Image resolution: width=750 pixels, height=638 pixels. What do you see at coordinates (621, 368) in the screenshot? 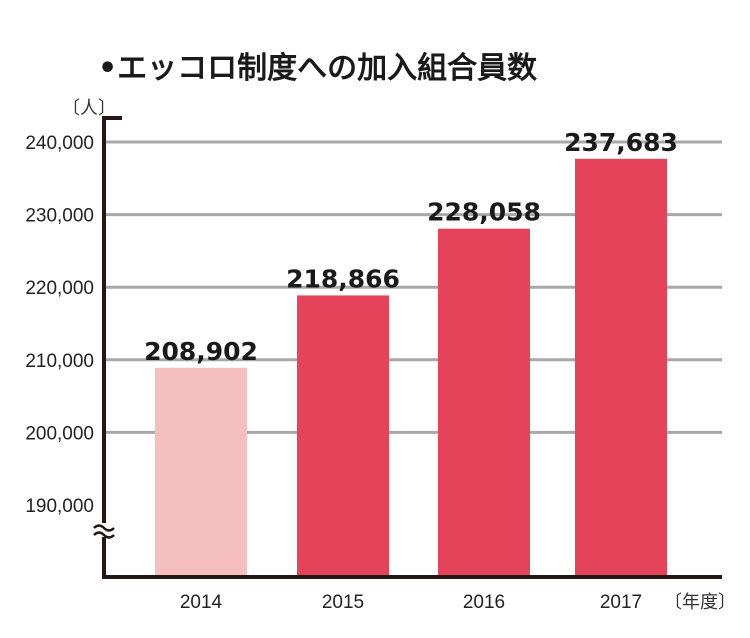
I see `bar-2017` at bounding box center [621, 368].